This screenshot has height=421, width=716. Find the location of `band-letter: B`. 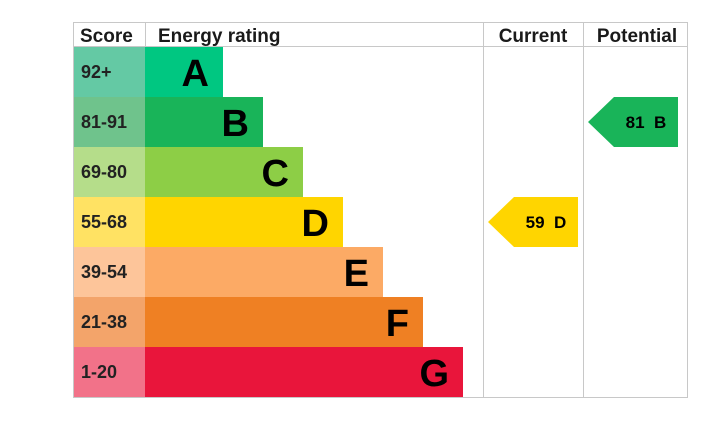

band-letter: B is located at coordinates (235, 124).